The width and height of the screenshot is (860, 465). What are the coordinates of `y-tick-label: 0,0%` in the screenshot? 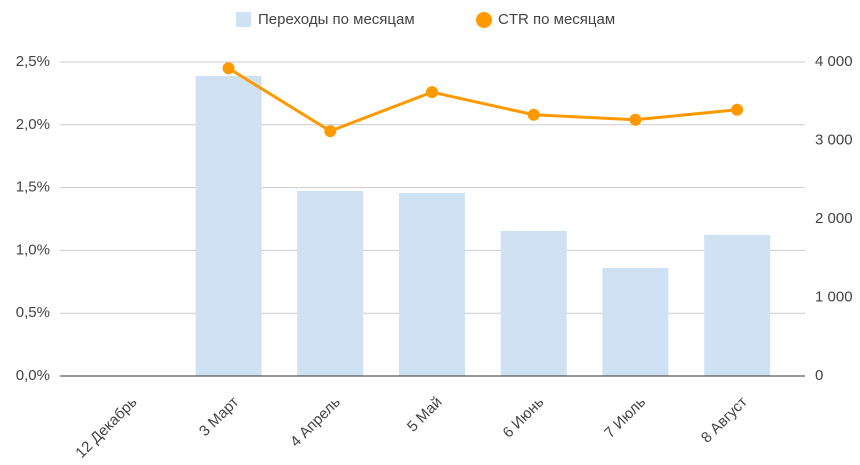 It's located at (33, 375).